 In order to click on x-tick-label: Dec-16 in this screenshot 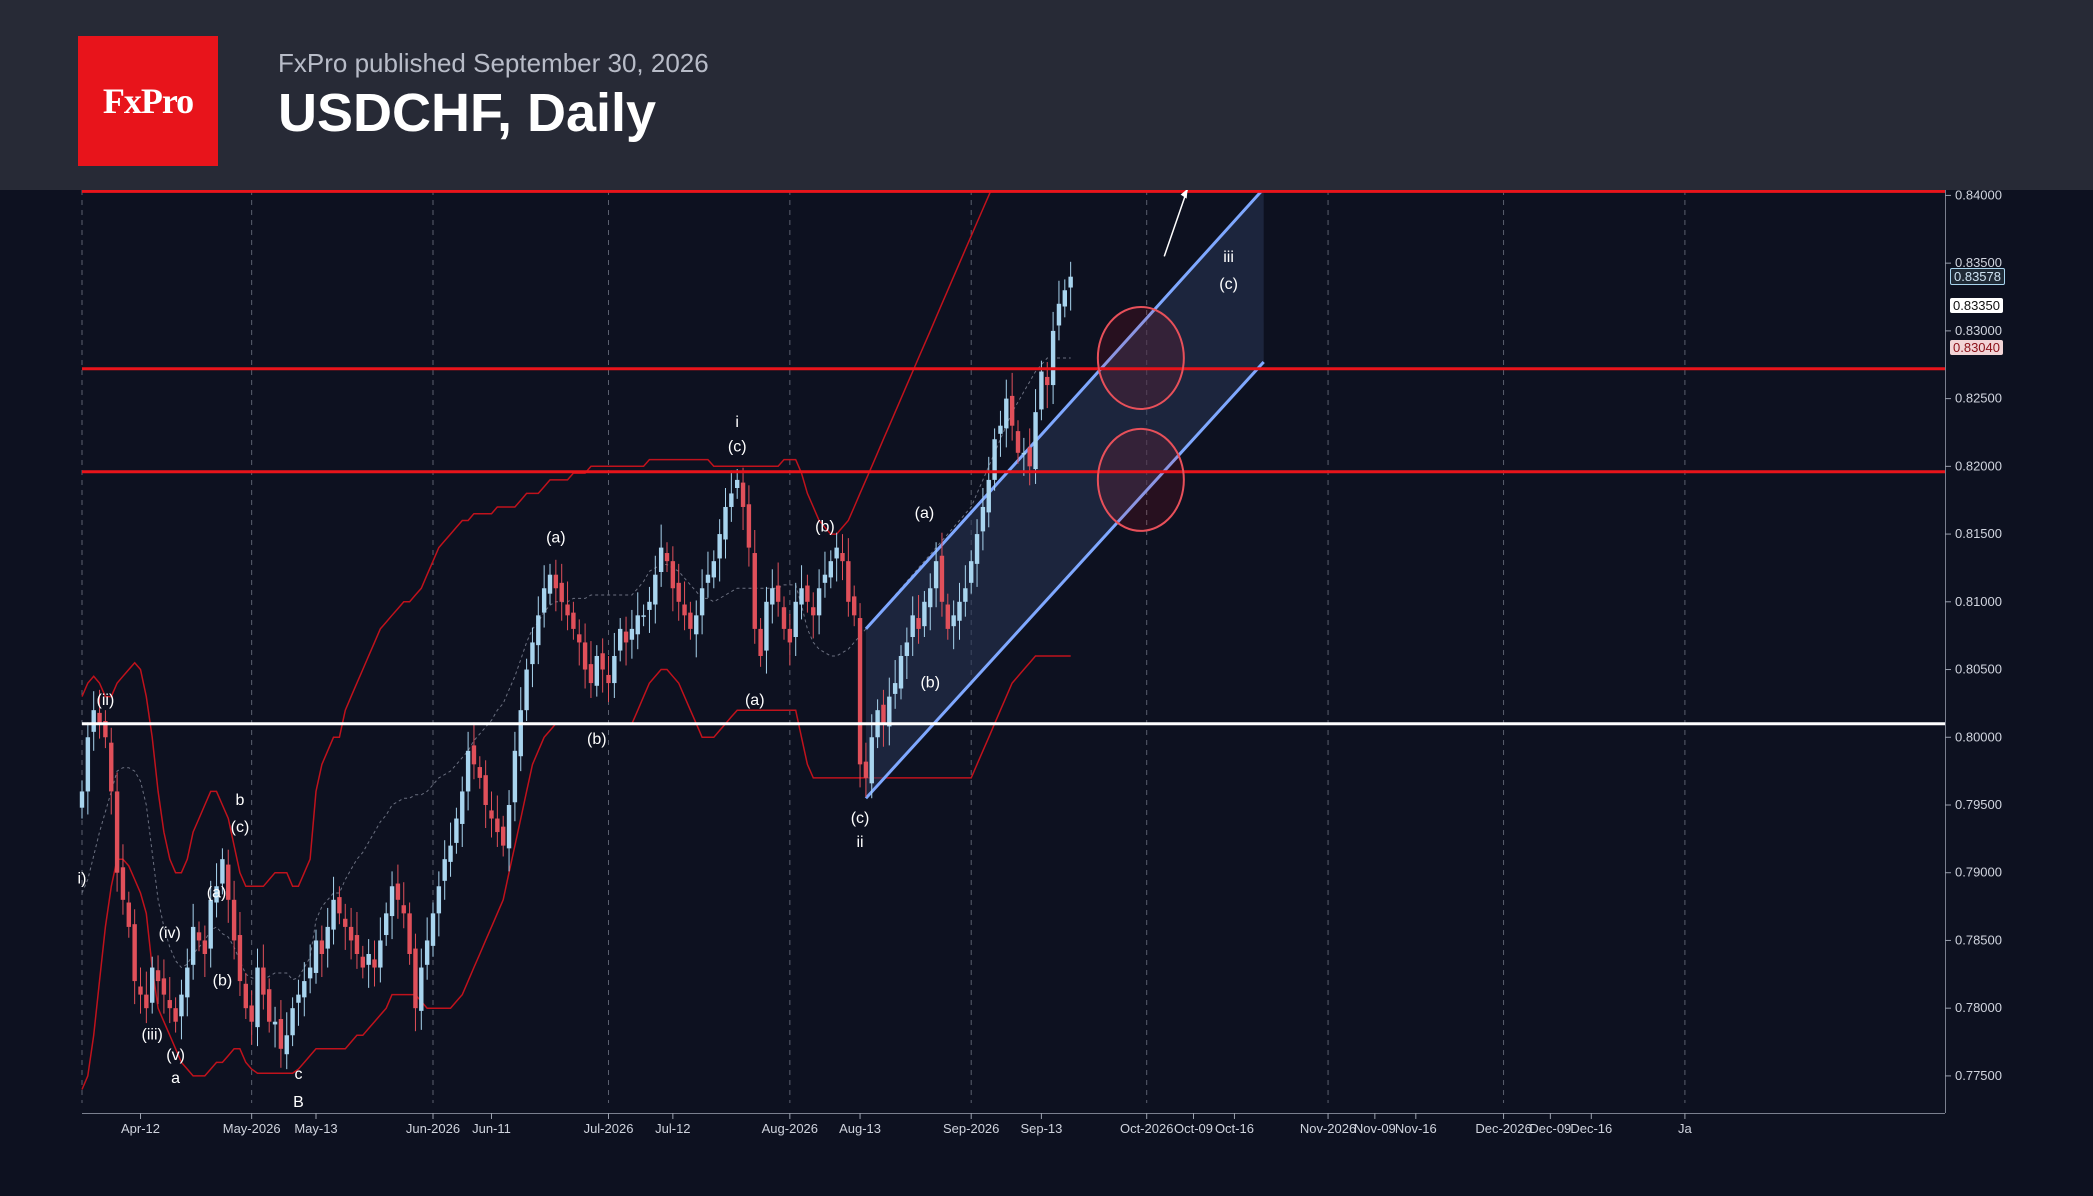, I will do `click(1591, 1128)`.